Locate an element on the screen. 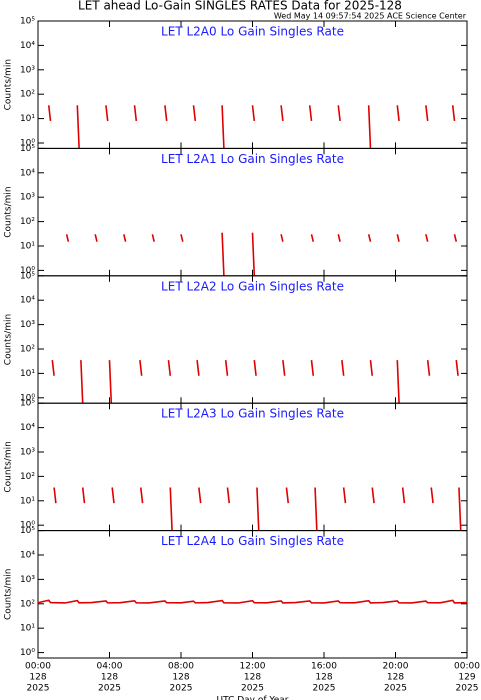 This screenshot has width=481, height=700. panel-title: LET L2A2 Lo Gain Singles Rate is located at coordinates (252, 286).